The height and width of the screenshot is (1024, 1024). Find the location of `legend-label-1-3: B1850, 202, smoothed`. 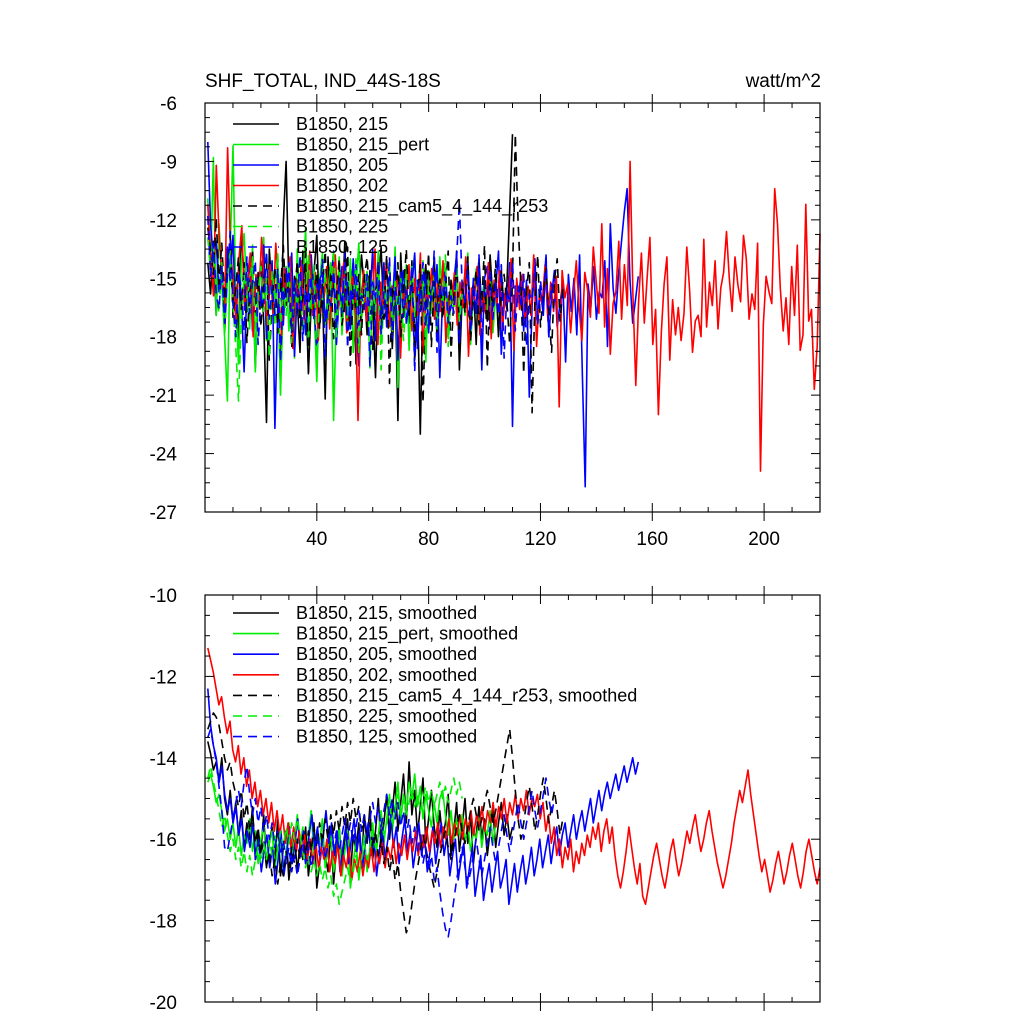

legend-label-1-3: B1850, 202, smoothed is located at coordinates (386, 675).